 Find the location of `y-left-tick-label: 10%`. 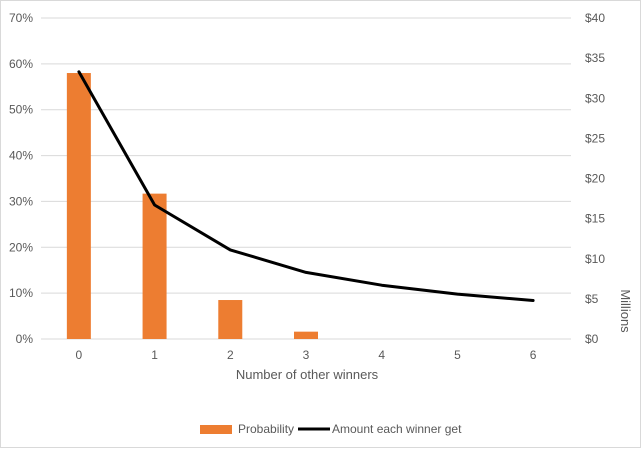

y-left-tick-label: 10% is located at coordinates (21, 293).